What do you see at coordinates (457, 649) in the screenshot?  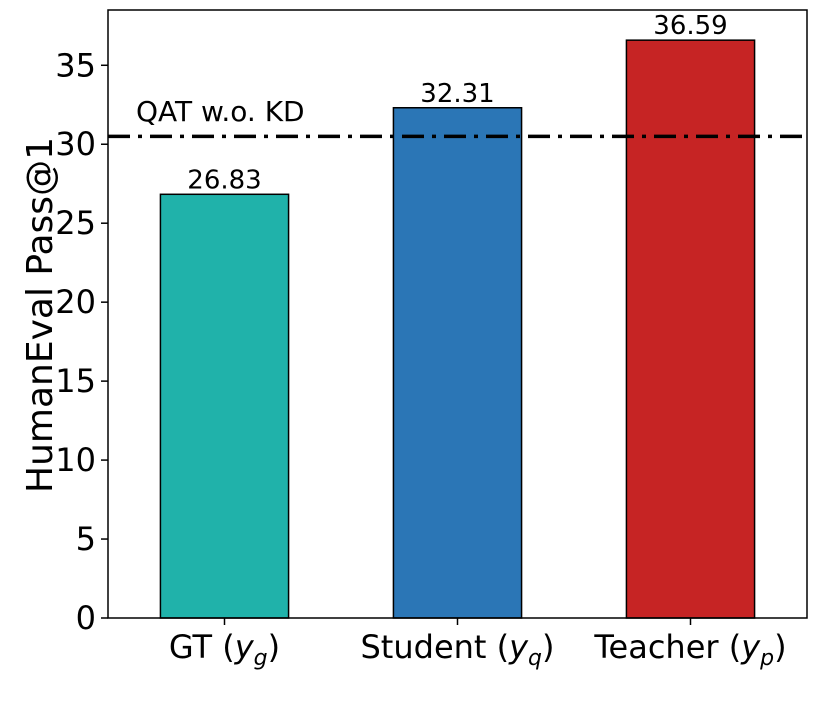 I see `x-tick-label-1: Student (yq)` at bounding box center [457, 649].